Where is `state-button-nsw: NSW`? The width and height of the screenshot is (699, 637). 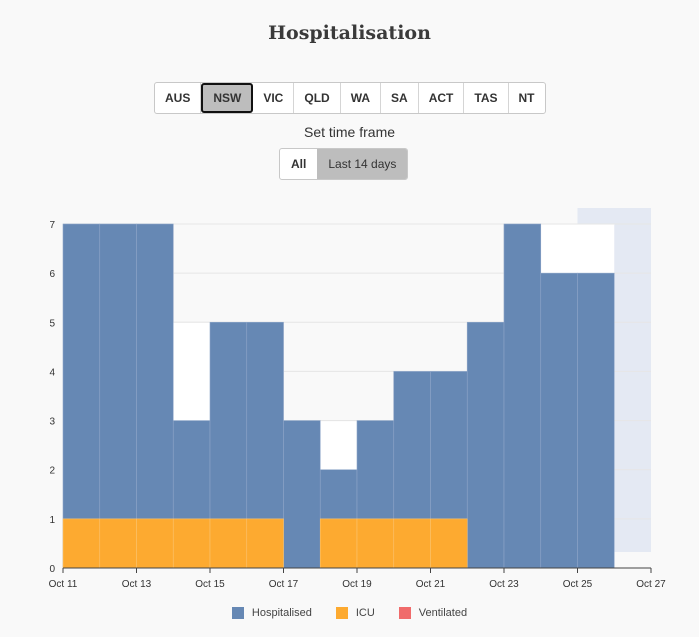
state-button-nsw: NSW is located at coordinates (227, 98).